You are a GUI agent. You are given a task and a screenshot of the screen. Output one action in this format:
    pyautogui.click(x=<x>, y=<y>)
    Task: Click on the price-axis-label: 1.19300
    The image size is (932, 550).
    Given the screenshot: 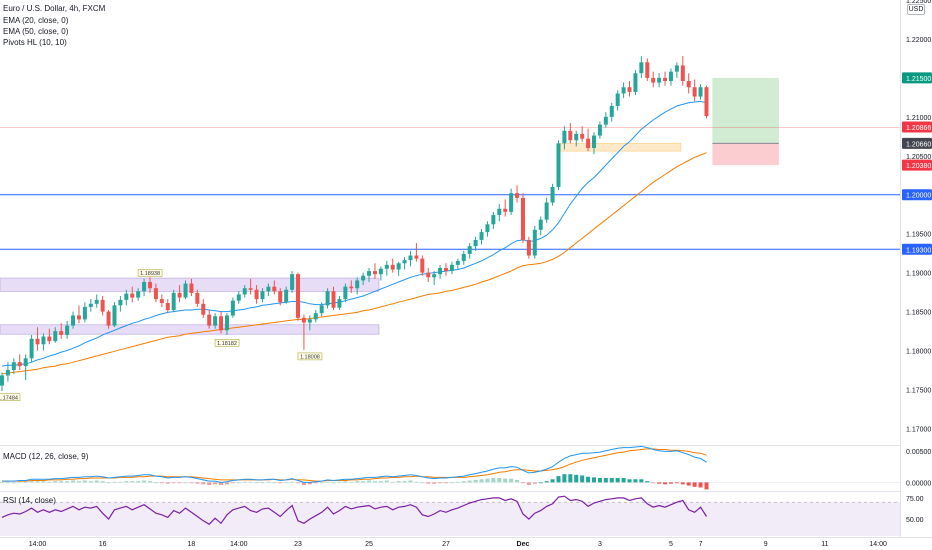 What is the action you would take?
    pyautogui.click(x=918, y=250)
    